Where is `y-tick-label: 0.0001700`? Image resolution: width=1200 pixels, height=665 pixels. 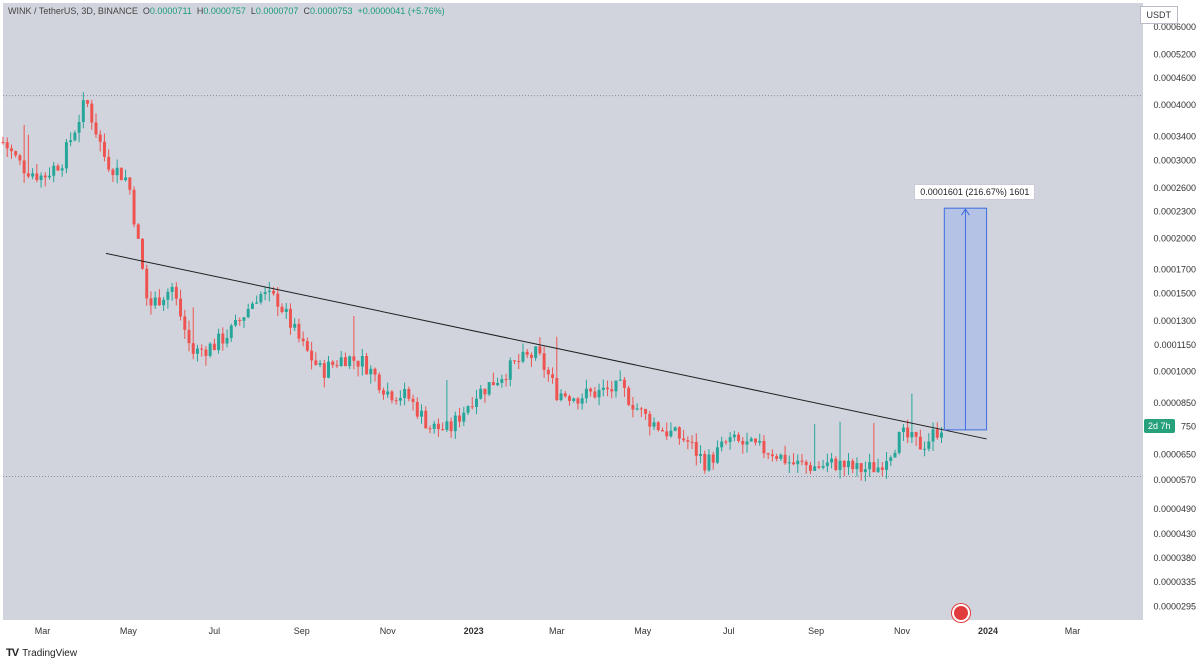
y-tick-label: 0.0001700 is located at coordinates (1174, 270).